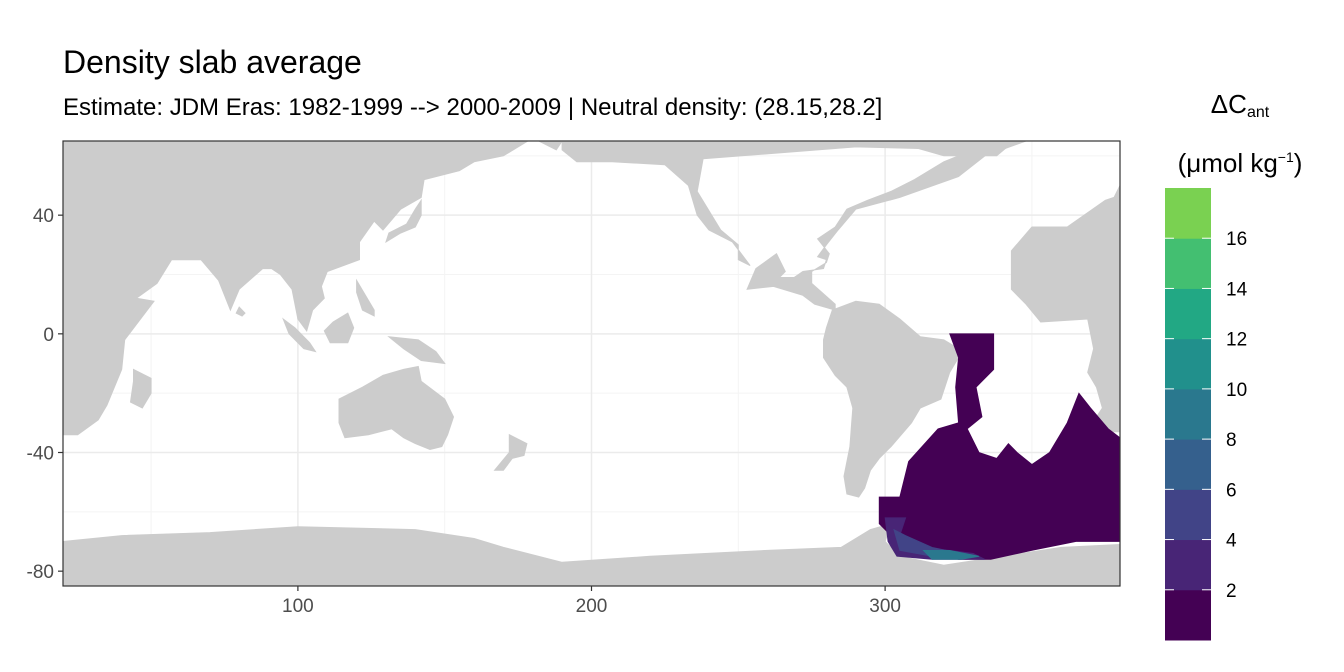 The image size is (1344, 672). What do you see at coordinates (43, 216) in the screenshot?
I see `y-tick-label: 40` at bounding box center [43, 216].